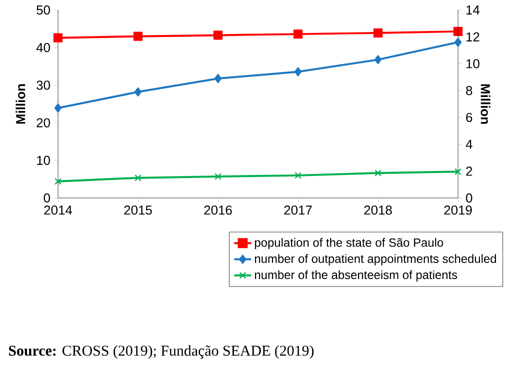  Describe the element at coordinates (473, 10) in the screenshot. I see `y2-tick-label: 14` at that location.